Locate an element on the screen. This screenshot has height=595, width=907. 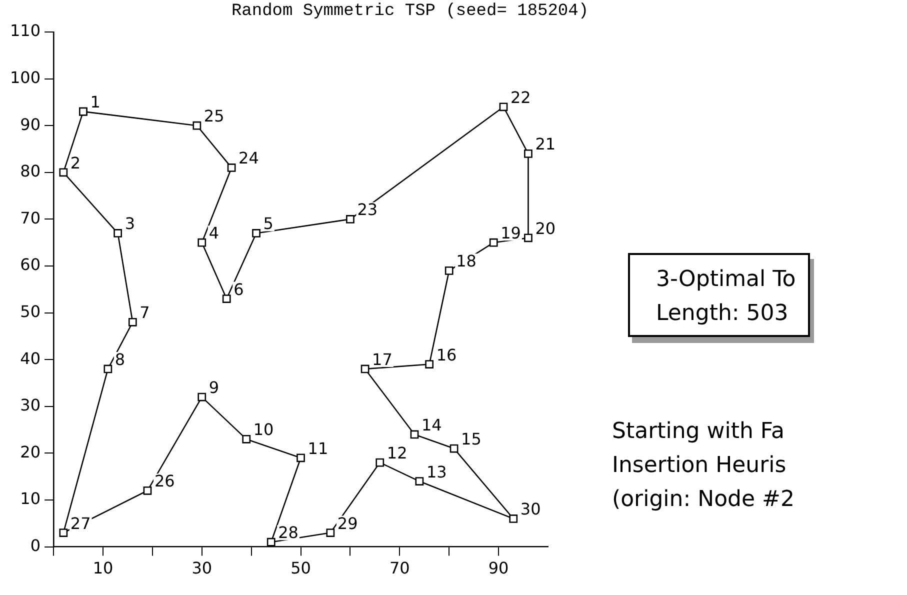
y-tick-label: 90 is located at coordinates (30, 124).